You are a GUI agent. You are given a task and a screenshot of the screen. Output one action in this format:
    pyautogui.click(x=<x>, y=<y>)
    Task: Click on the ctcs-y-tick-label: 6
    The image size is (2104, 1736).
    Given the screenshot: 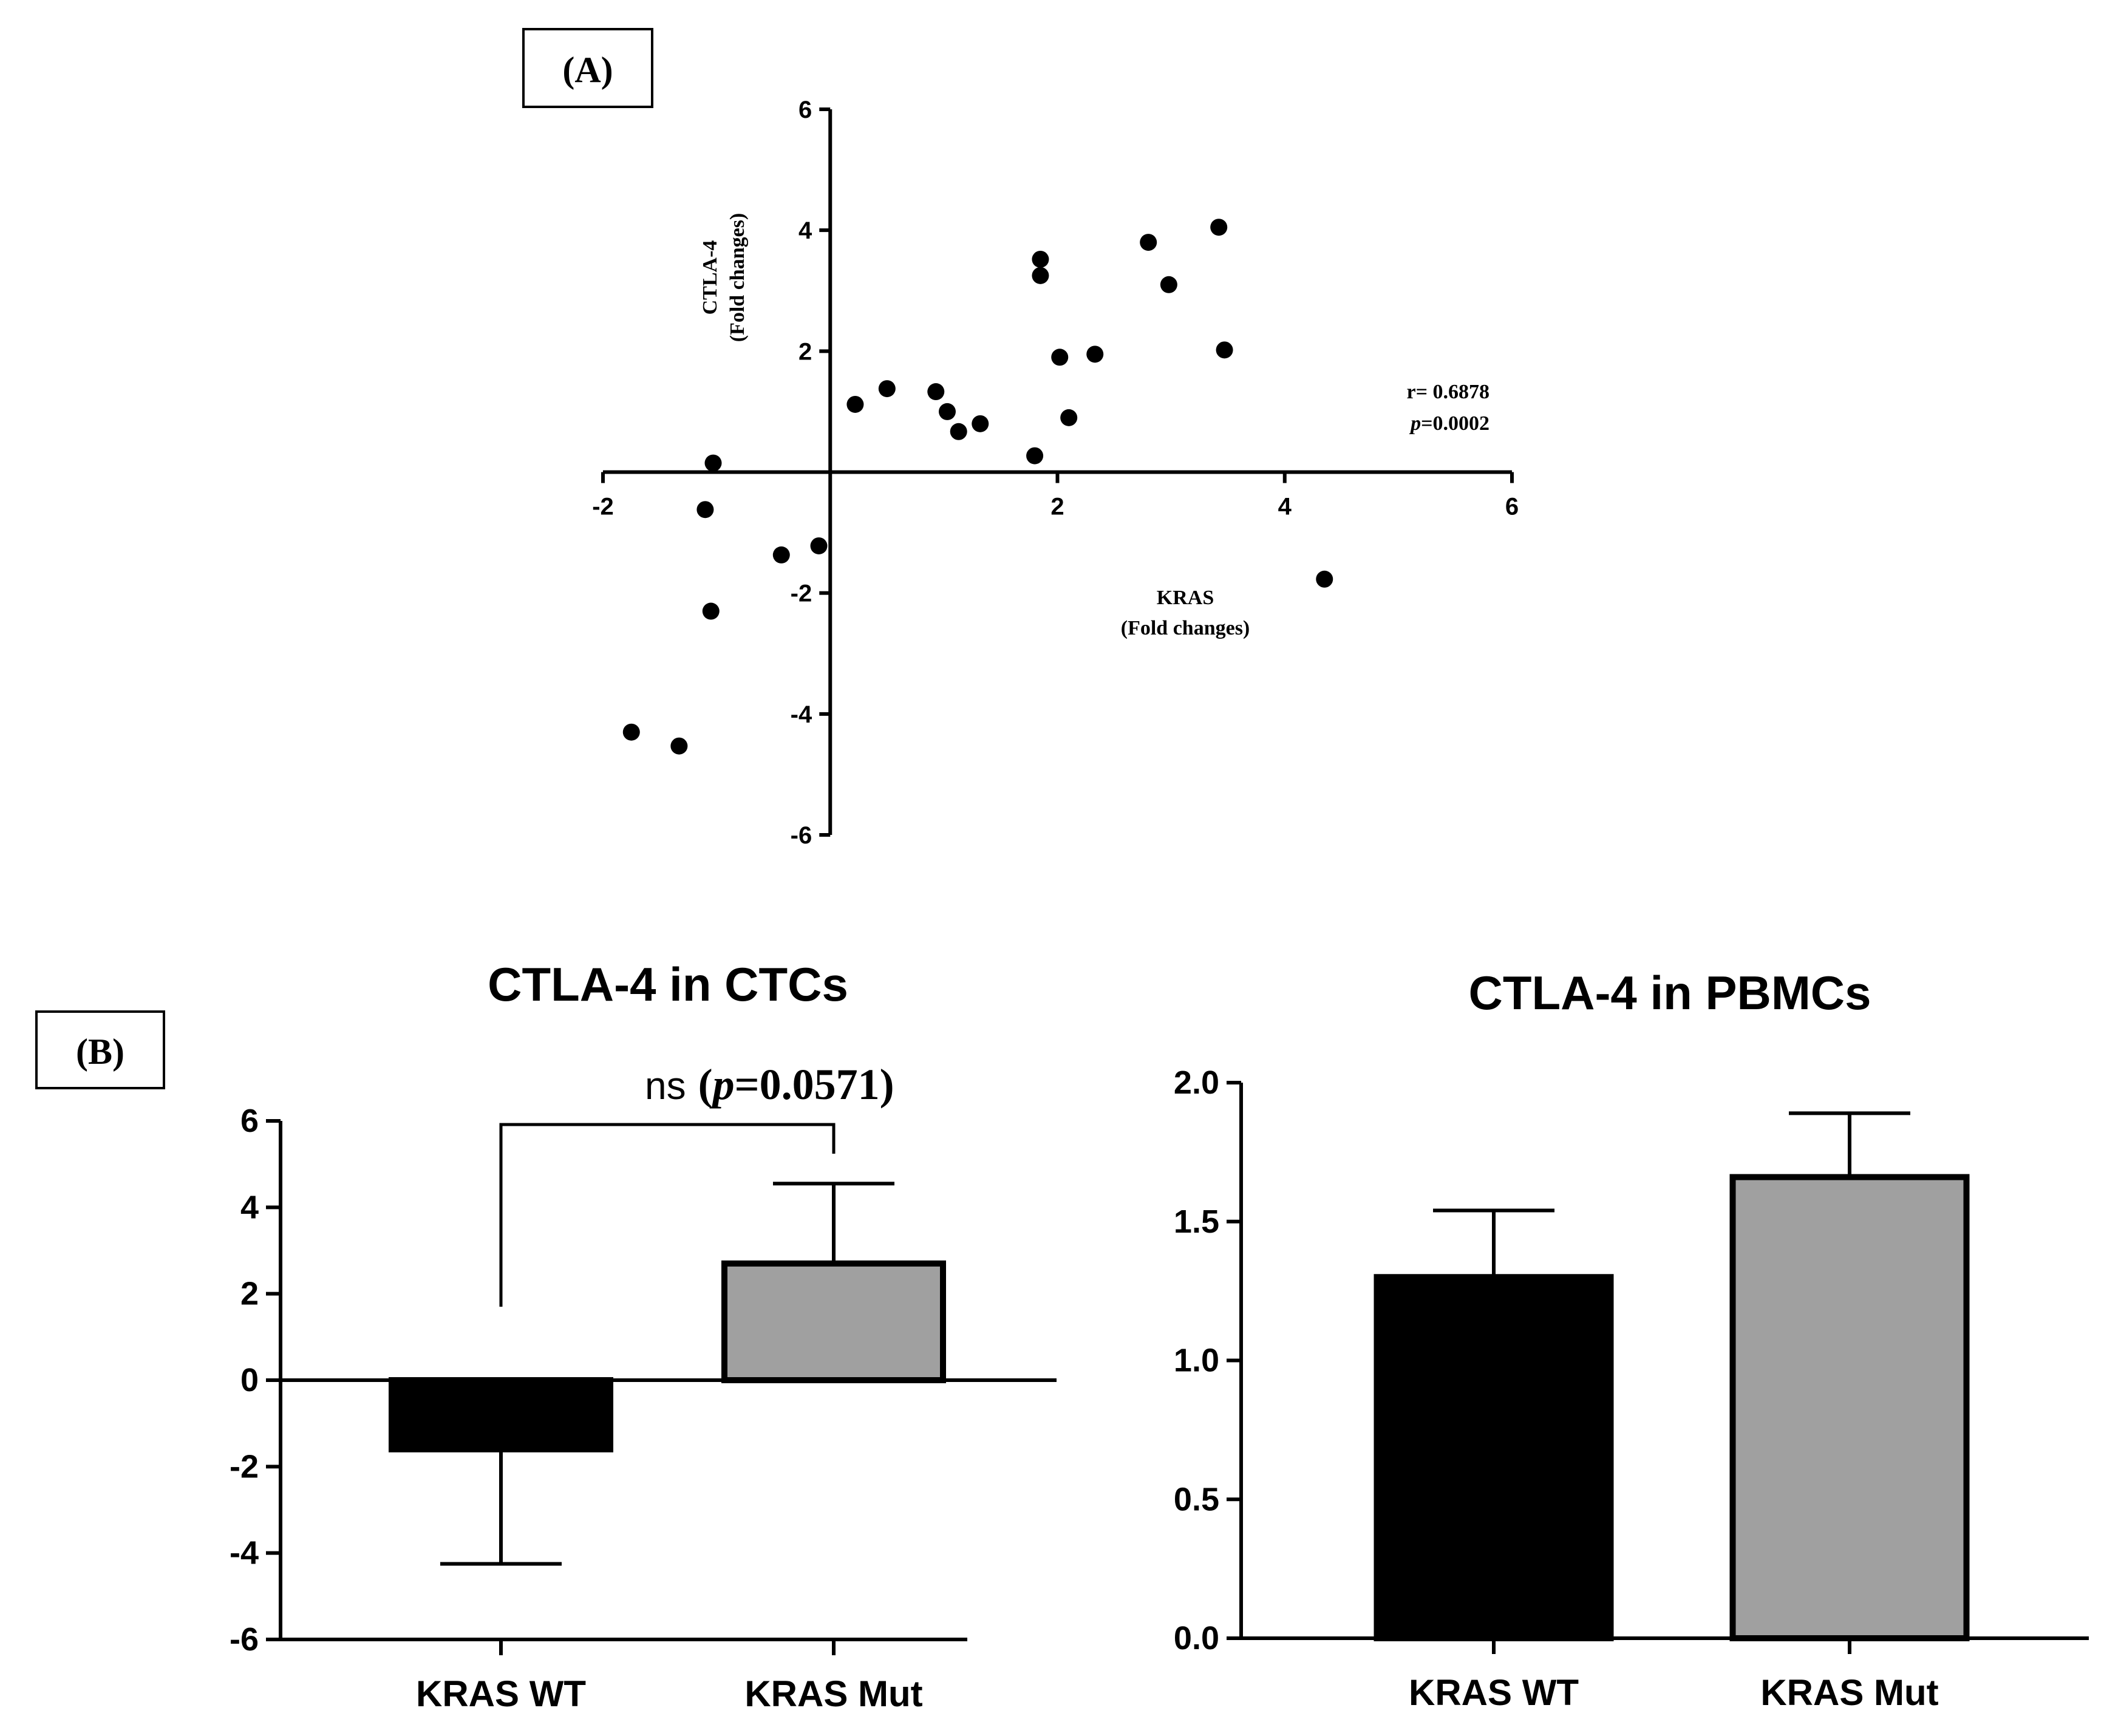 What is the action you would take?
    pyautogui.click(x=249, y=1121)
    